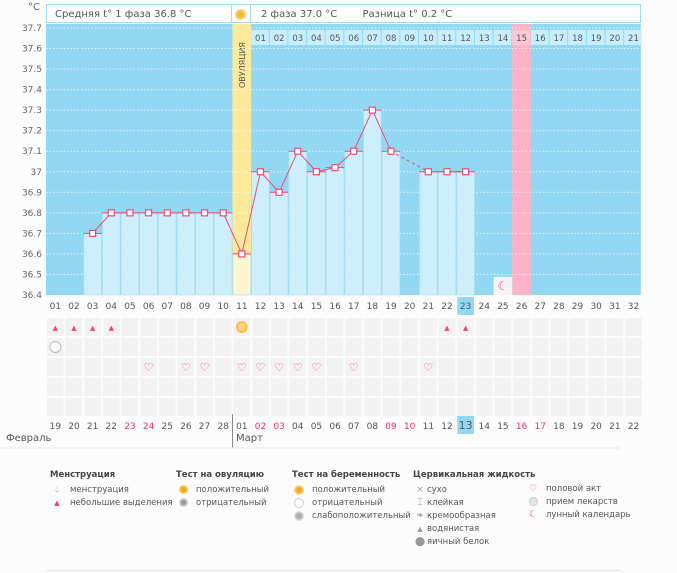 The height and width of the screenshot is (573, 677). I want to click on calendar-date: 17, so click(539, 427).